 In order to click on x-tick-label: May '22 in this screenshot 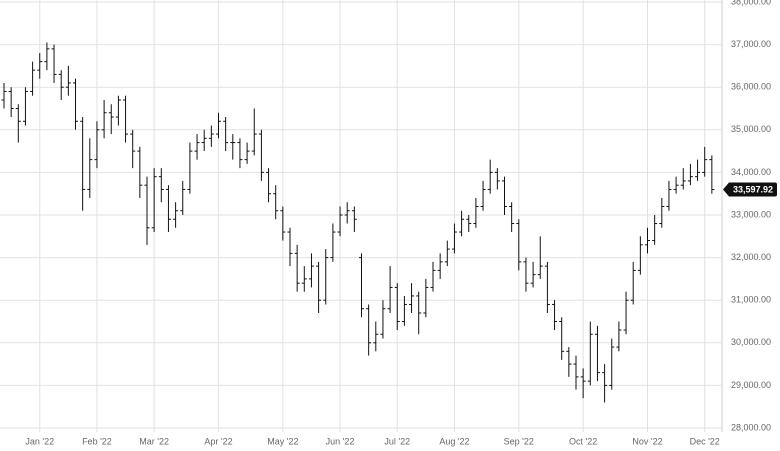, I will do `click(282, 441)`.